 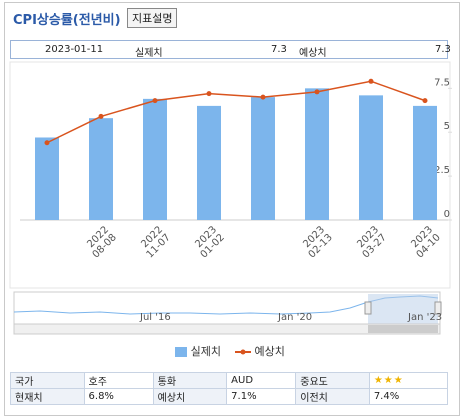 What do you see at coordinates (425, 242) in the screenshot?
I see `x-tick-label: 202304-10` at bounding box center [425, 242].